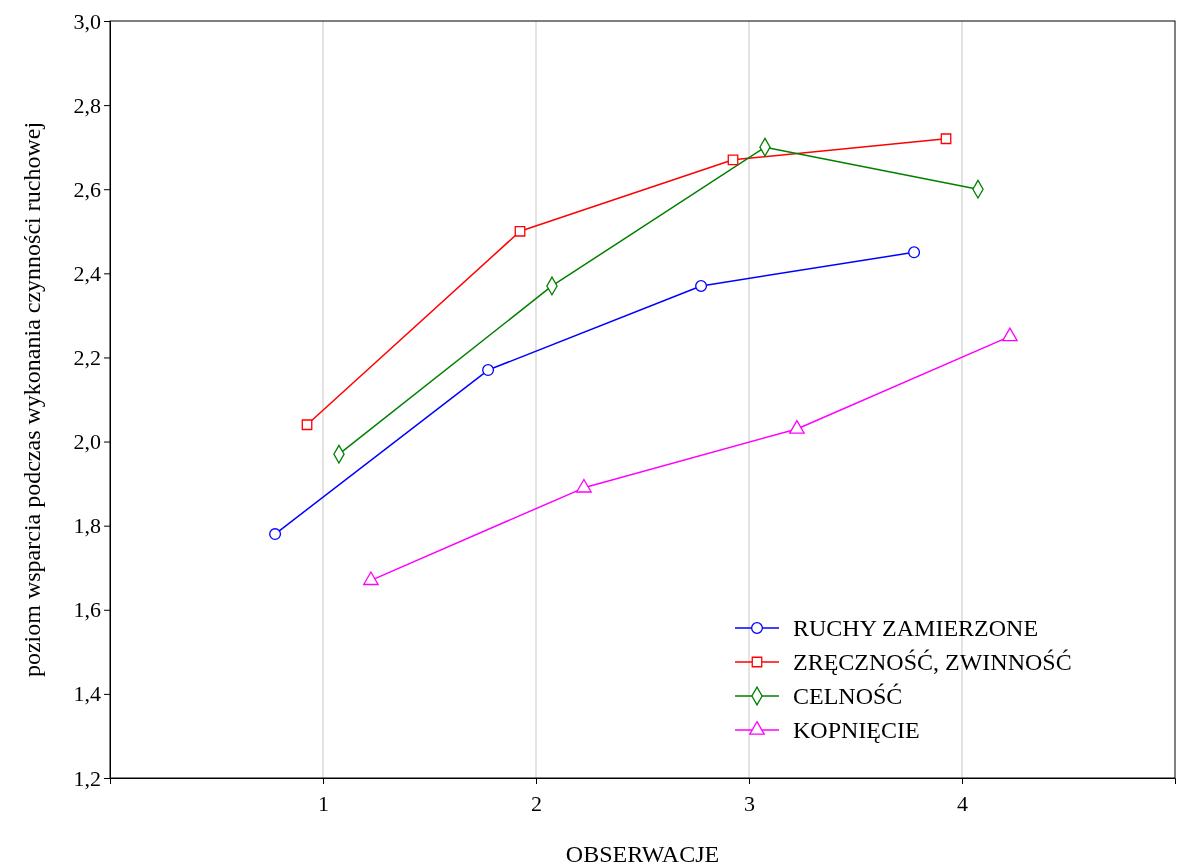  What do you see at coordinates (87, 526) in the screenshot?
I see `y-tick-label: 1,8` at bounding box center [87, 526].